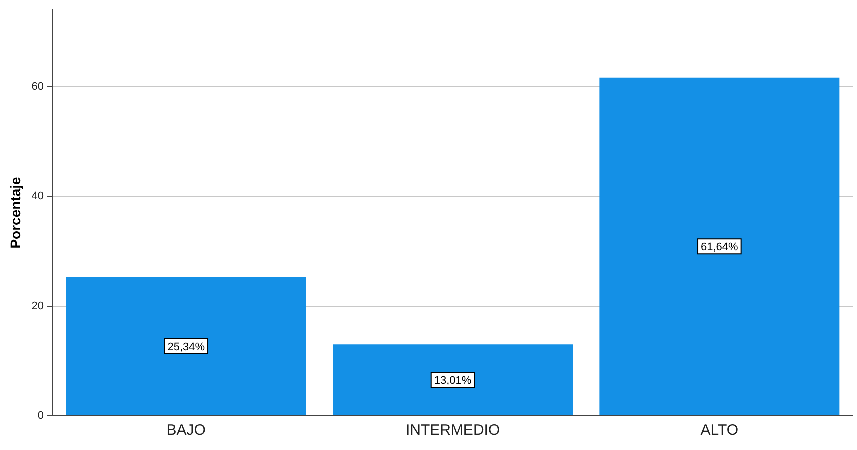 This screenshot has width=857, height=450. Describe the element at coordinates (38, 86) in the screenshot. I see `y-tick-label: 60` at that location.